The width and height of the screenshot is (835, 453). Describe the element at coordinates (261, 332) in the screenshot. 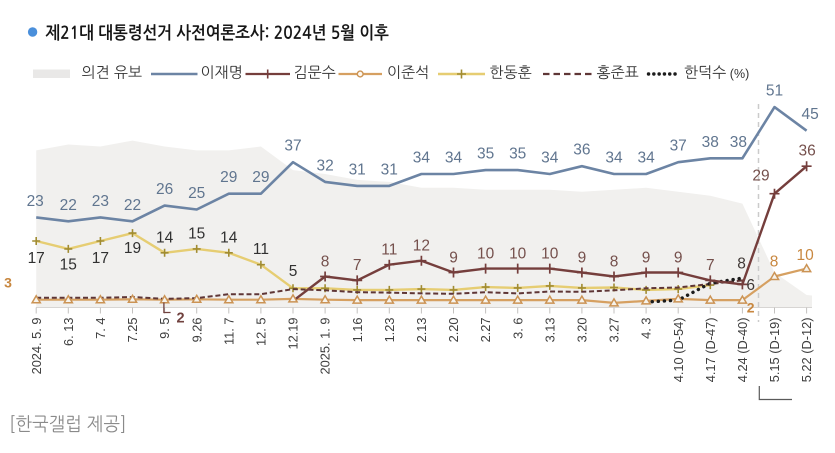

I see `svg-text: 12. 5` at that location.